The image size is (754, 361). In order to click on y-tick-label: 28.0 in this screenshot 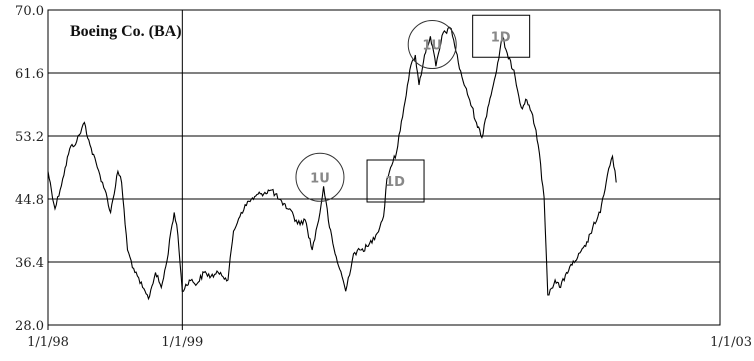, I will do `click(29, 326)`.